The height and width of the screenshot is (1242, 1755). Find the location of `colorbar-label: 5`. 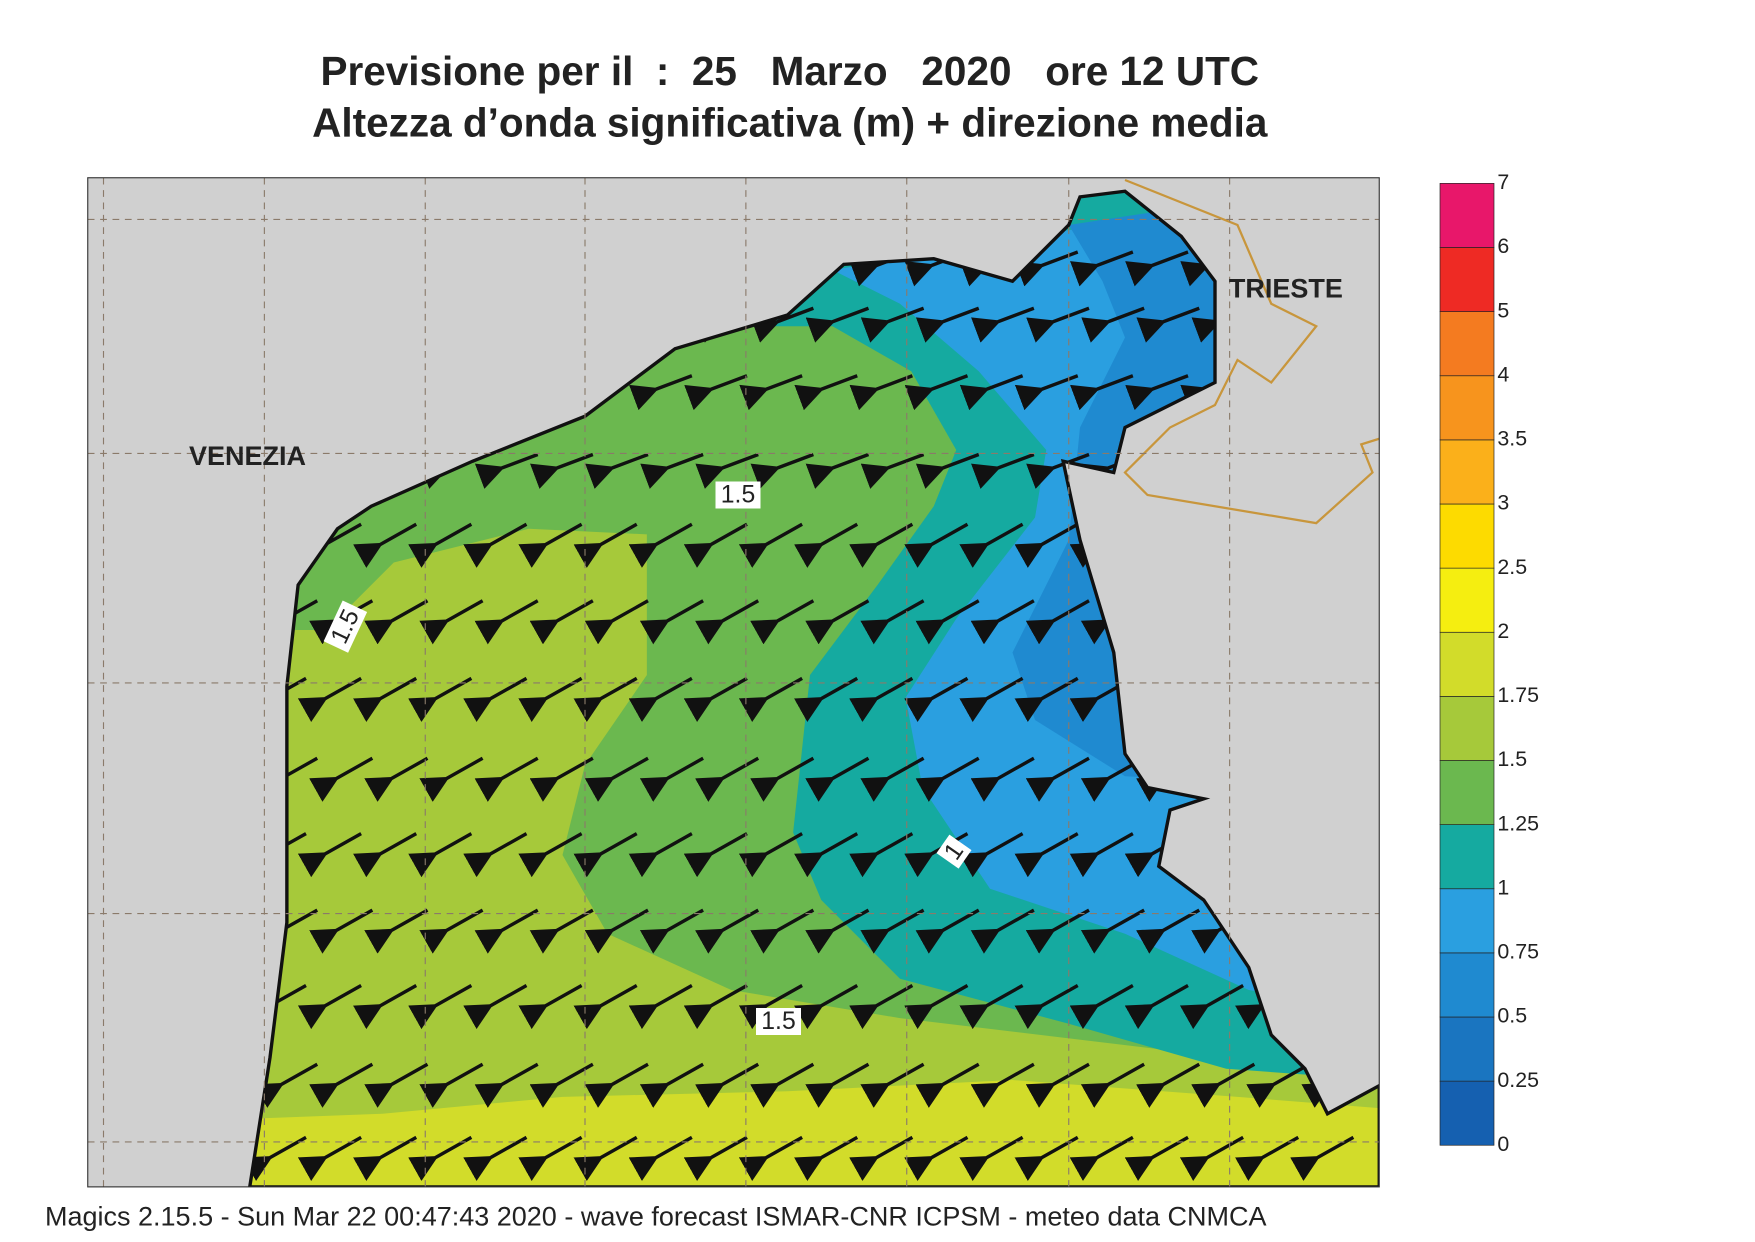

colorbar-label: 5 is located at coordinates (1503, 310).